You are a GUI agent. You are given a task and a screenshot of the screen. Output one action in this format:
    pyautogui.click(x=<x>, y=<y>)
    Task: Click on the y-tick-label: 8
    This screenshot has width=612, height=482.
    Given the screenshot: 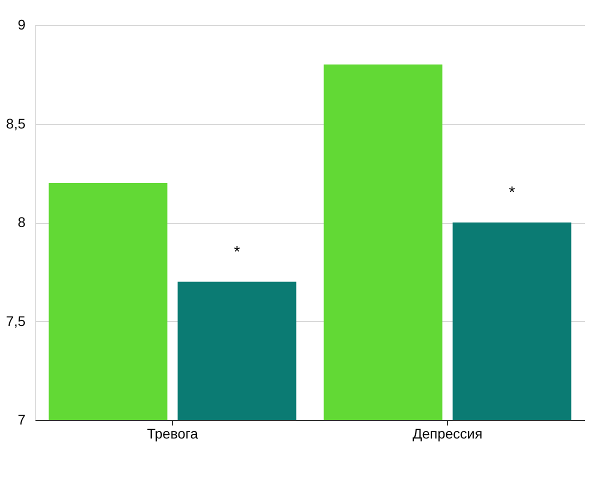 What is the action you would take?
    pyautogui.click(x=22, y=222)
    